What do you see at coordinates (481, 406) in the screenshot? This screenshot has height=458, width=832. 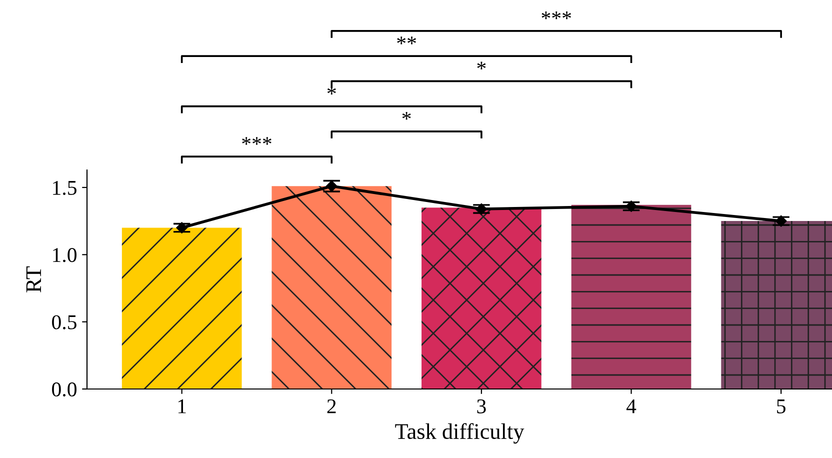 I see `x-tick-label: 3` at bounding box center [481, 406].